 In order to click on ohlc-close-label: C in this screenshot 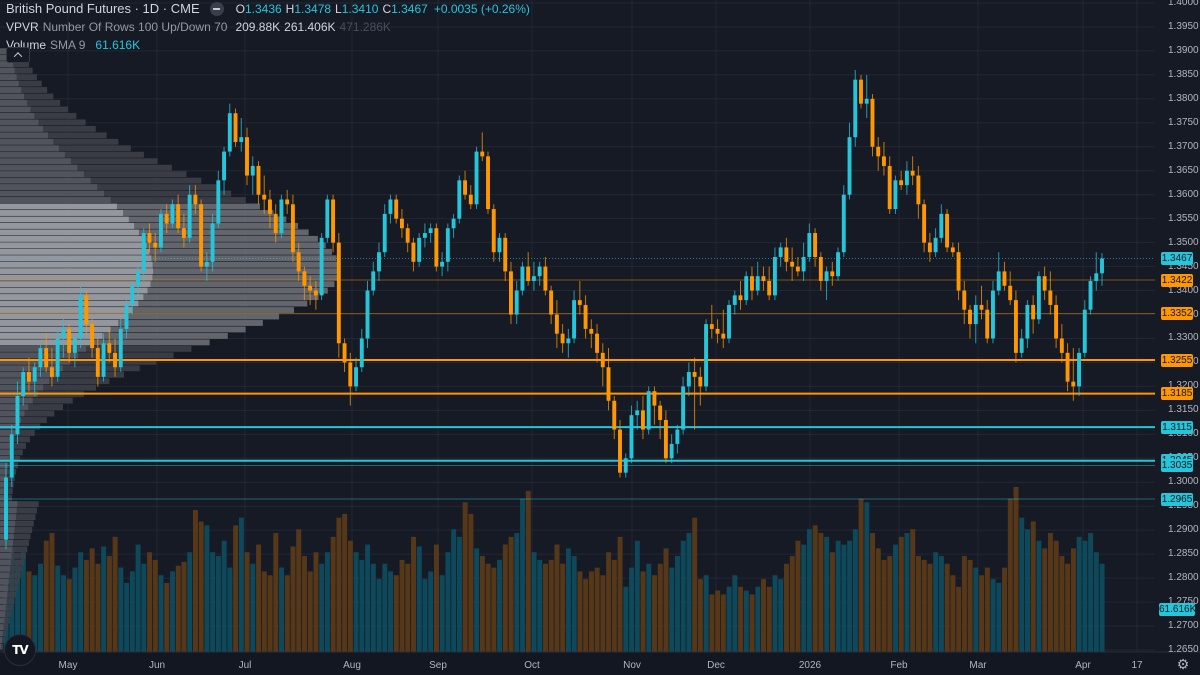, I will do `click(387, 9)`.